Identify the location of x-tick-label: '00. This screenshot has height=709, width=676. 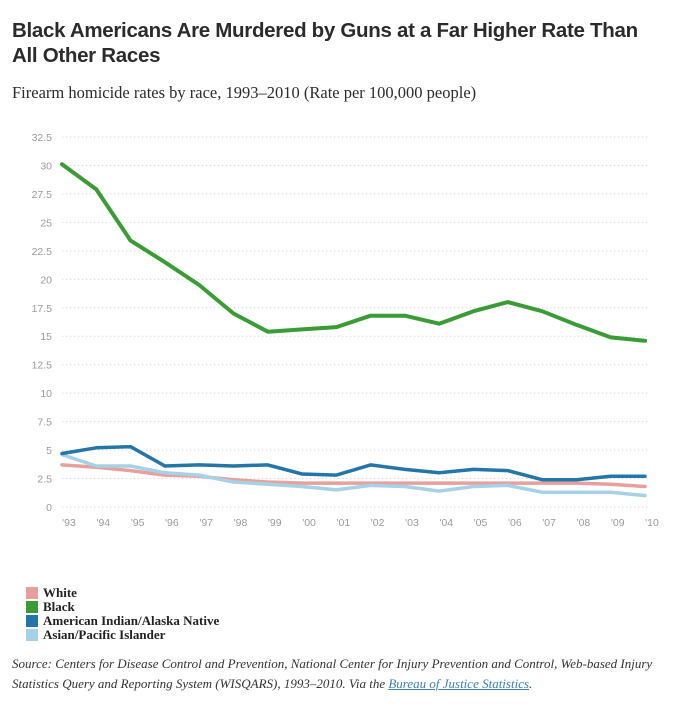
(309, 523).